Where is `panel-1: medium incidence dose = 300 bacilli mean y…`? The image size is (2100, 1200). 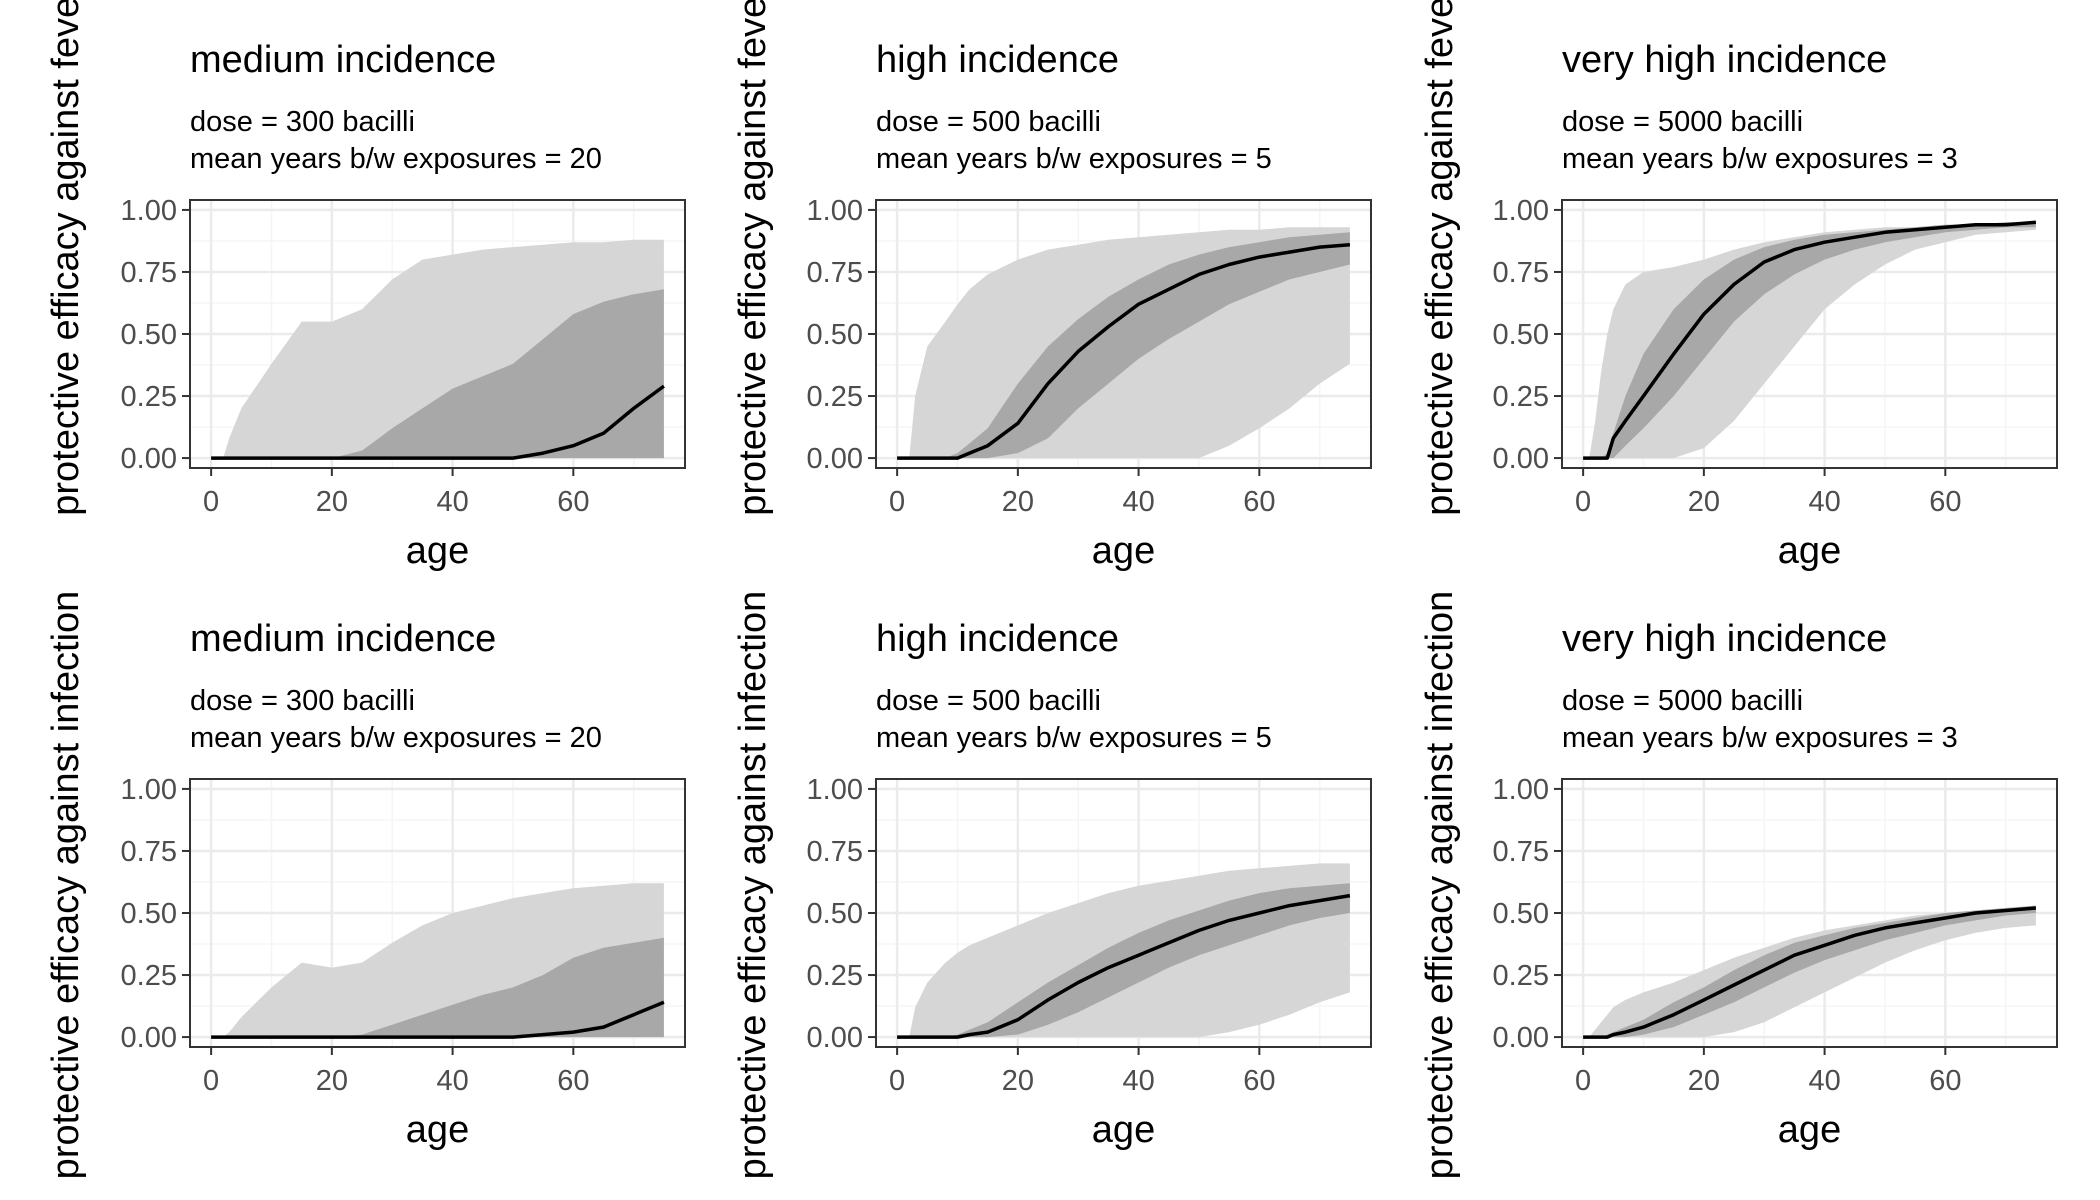 panel-1: medium incidence dose = 300 bacilli mean y… is located at coordinates (403, 305).